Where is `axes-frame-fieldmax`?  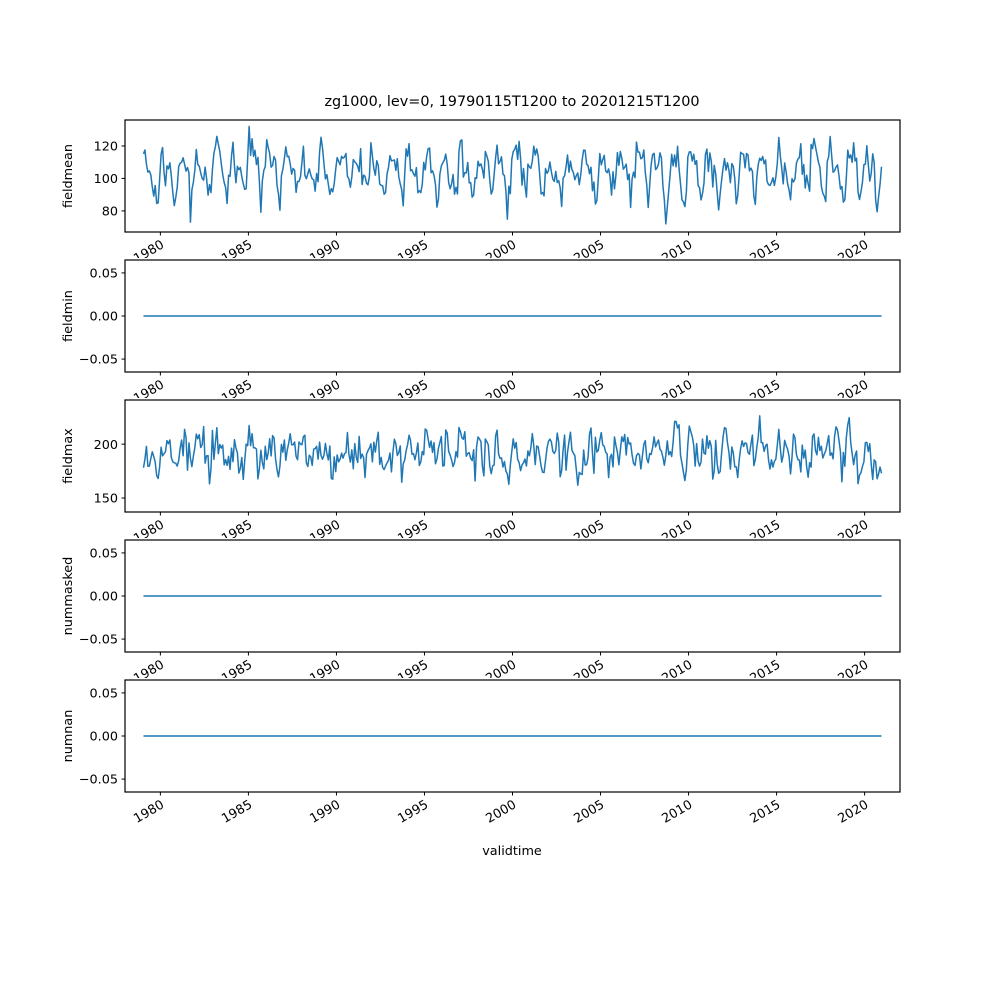 axes-frame-fieldmax is located at coordinates (512, 456).